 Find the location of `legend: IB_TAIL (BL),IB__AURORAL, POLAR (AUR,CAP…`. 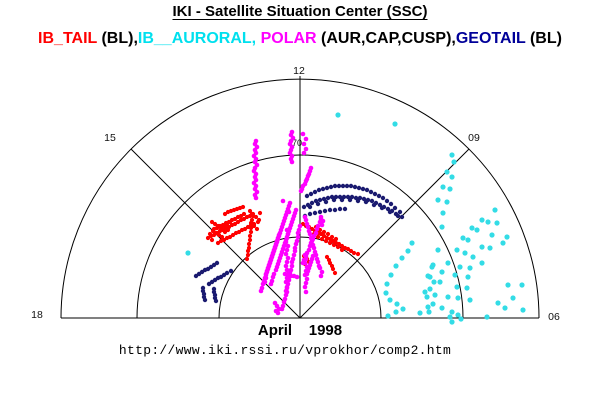

legend: IB_TAIL (BL),IB__AURORAL, POLAR (AUR,CAP… is located at coordinates (300, 39).